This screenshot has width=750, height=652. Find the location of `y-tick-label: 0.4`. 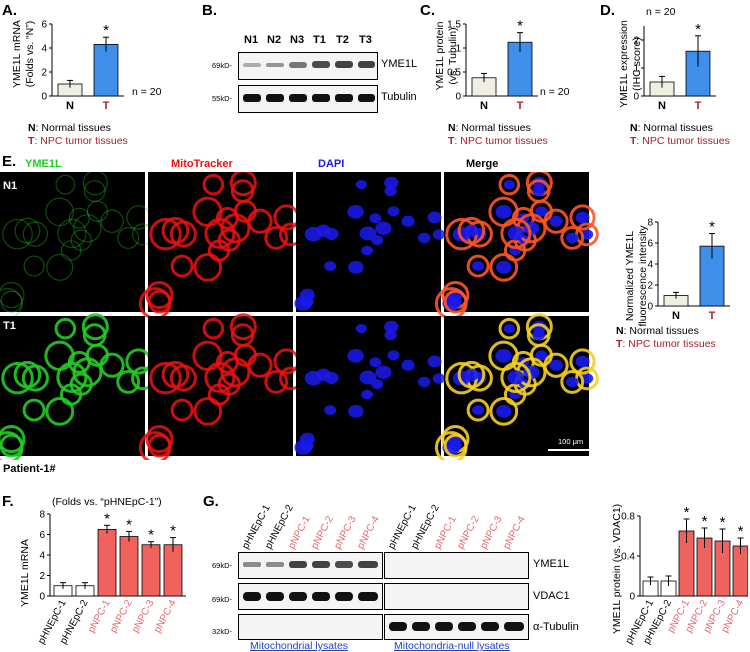

y-tick-label: 0.4 is located at coordinates (628, 557).